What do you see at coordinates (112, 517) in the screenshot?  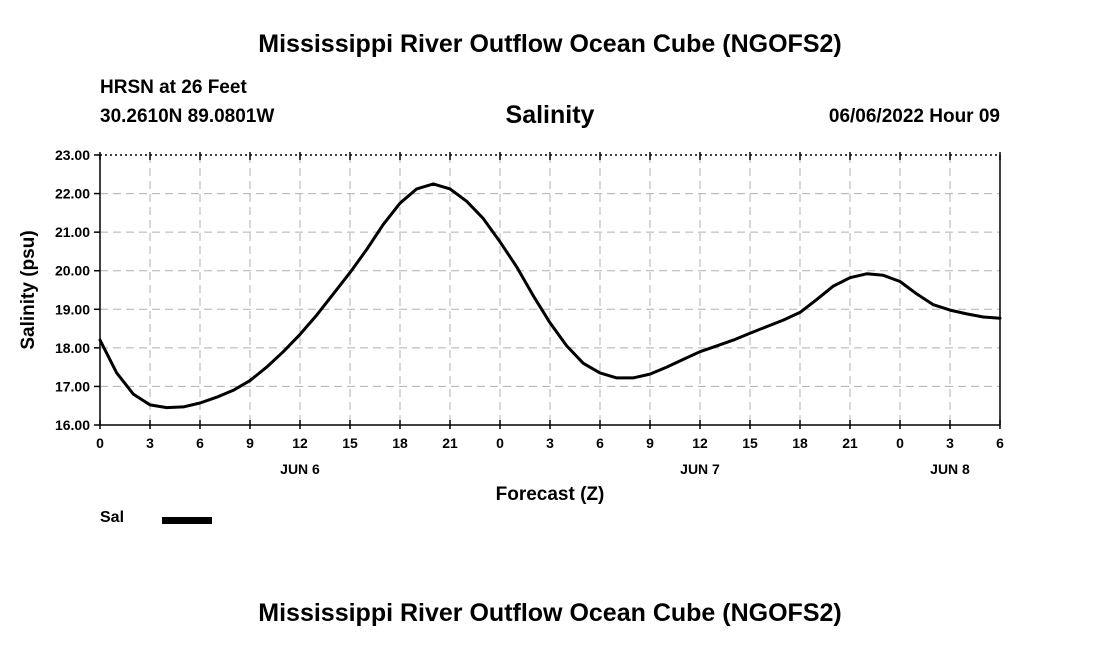 I see `legend-label-sal: Sal` at bounding box center [112, 517].